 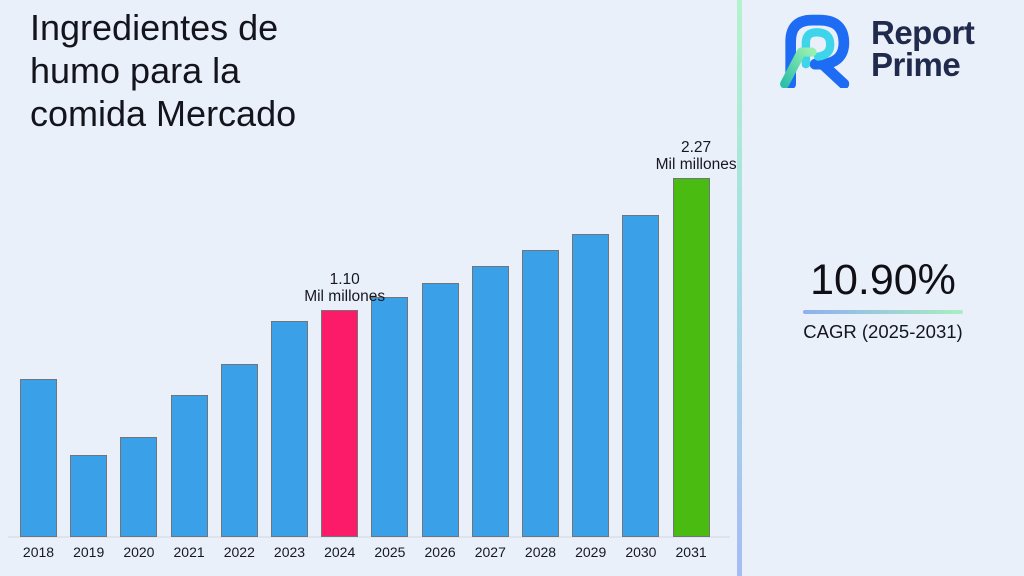 I want to click on brand-name-line-1: Report, so click(x=923, y=32).